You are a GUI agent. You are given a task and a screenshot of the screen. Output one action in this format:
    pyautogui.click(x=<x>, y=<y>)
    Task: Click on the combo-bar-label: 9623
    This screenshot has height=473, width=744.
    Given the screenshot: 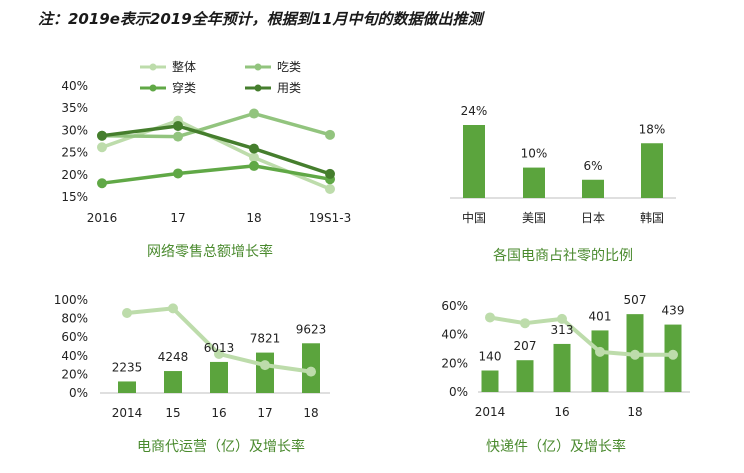 What is the action you would take?
    pyautogui.click(x=311, y=329)
    